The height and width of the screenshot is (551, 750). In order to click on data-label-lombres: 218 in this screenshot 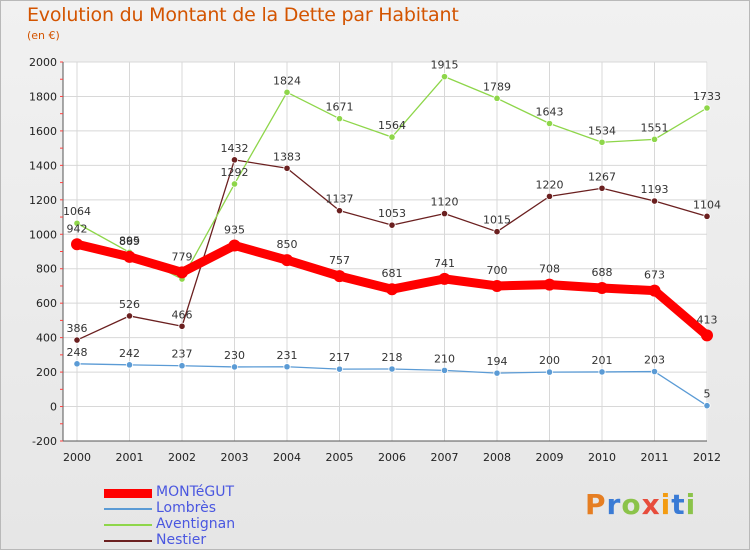, I will do `click(392, 357)`.